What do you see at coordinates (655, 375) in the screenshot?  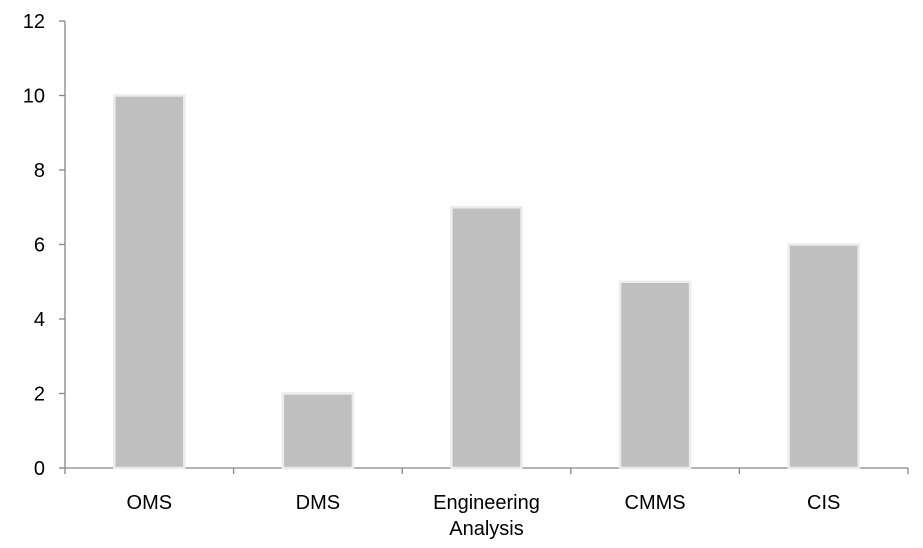 I see `bar-cmms` at bounding box center [655, 375].